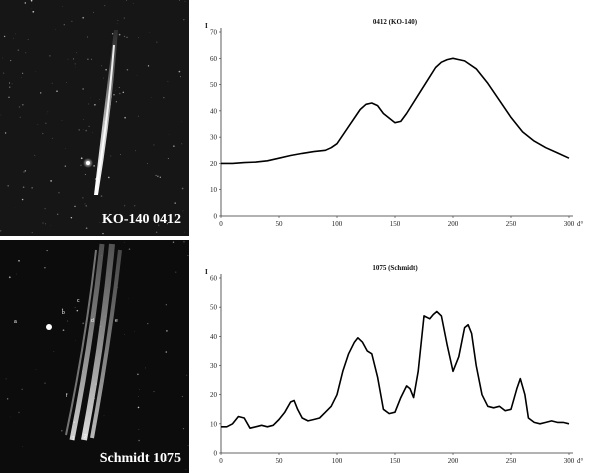 The width and height of the screenshot is (596, 473). What do you see at coordinates (15, 322) in the screenshot?
I see `mark-a: a` at bounding box center [15, 322].